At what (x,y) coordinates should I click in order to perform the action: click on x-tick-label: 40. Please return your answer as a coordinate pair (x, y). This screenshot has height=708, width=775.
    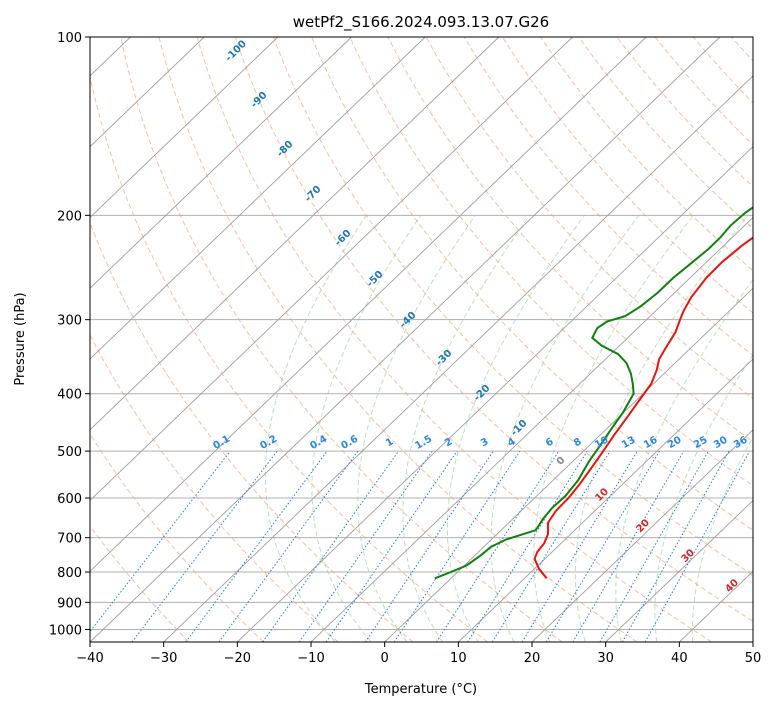
    Looking at the image, I should click on (679, 658).